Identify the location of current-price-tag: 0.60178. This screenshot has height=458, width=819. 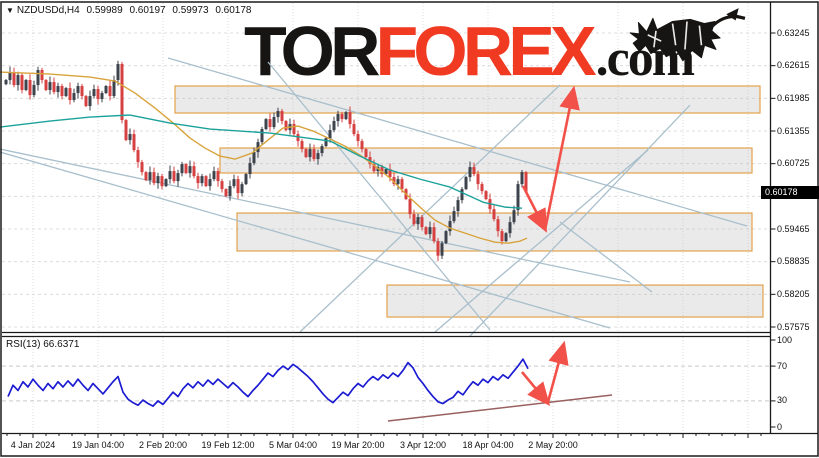
(790, 192).